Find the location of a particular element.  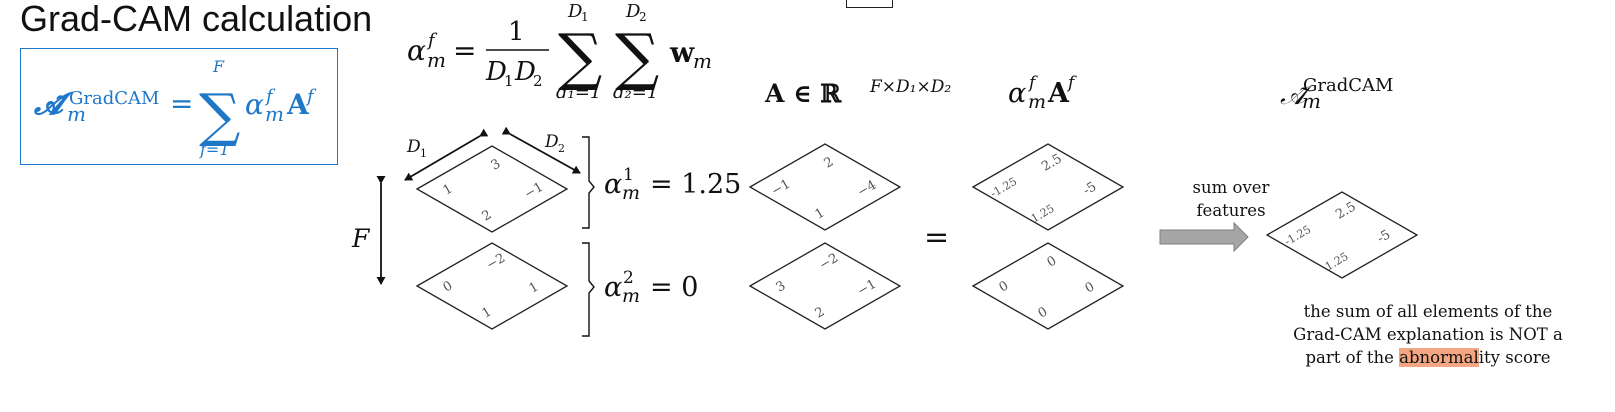

gradcam-formula: 𝓐̃ GradCAM m = F ∑ f=1 α f m A f is located at coordinates (175, 108).